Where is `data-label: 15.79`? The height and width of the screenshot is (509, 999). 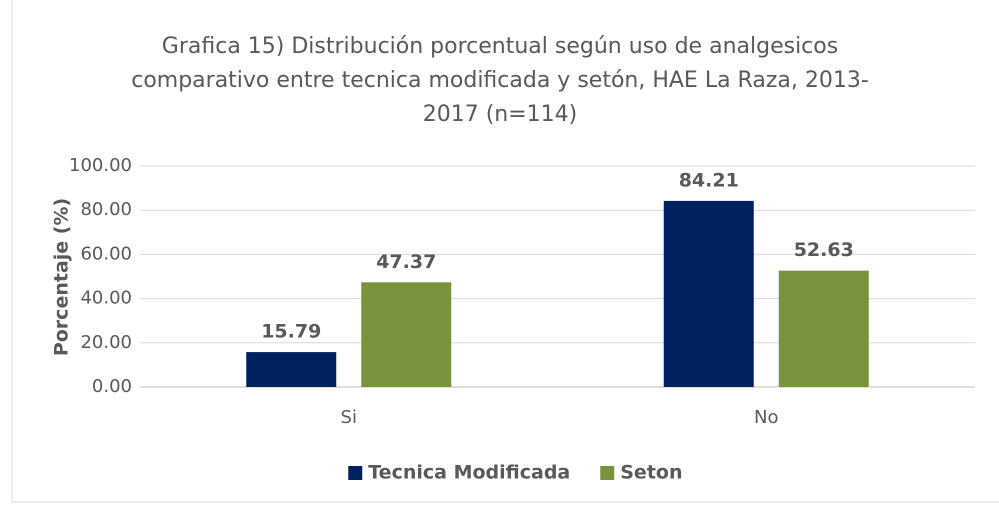 data-label: 15.79 is located at coordinates (291, 332).